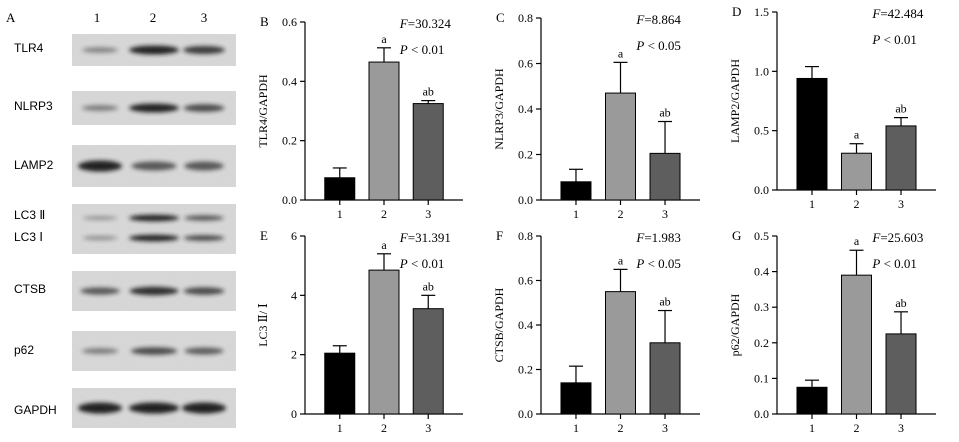 Image resolution: width=959 pixels, height=442 pixels. What do you see at coordinates (425, 237) in the screenshot?
I see `f-statistic: F=31.391` at bounding box center [425, 237].